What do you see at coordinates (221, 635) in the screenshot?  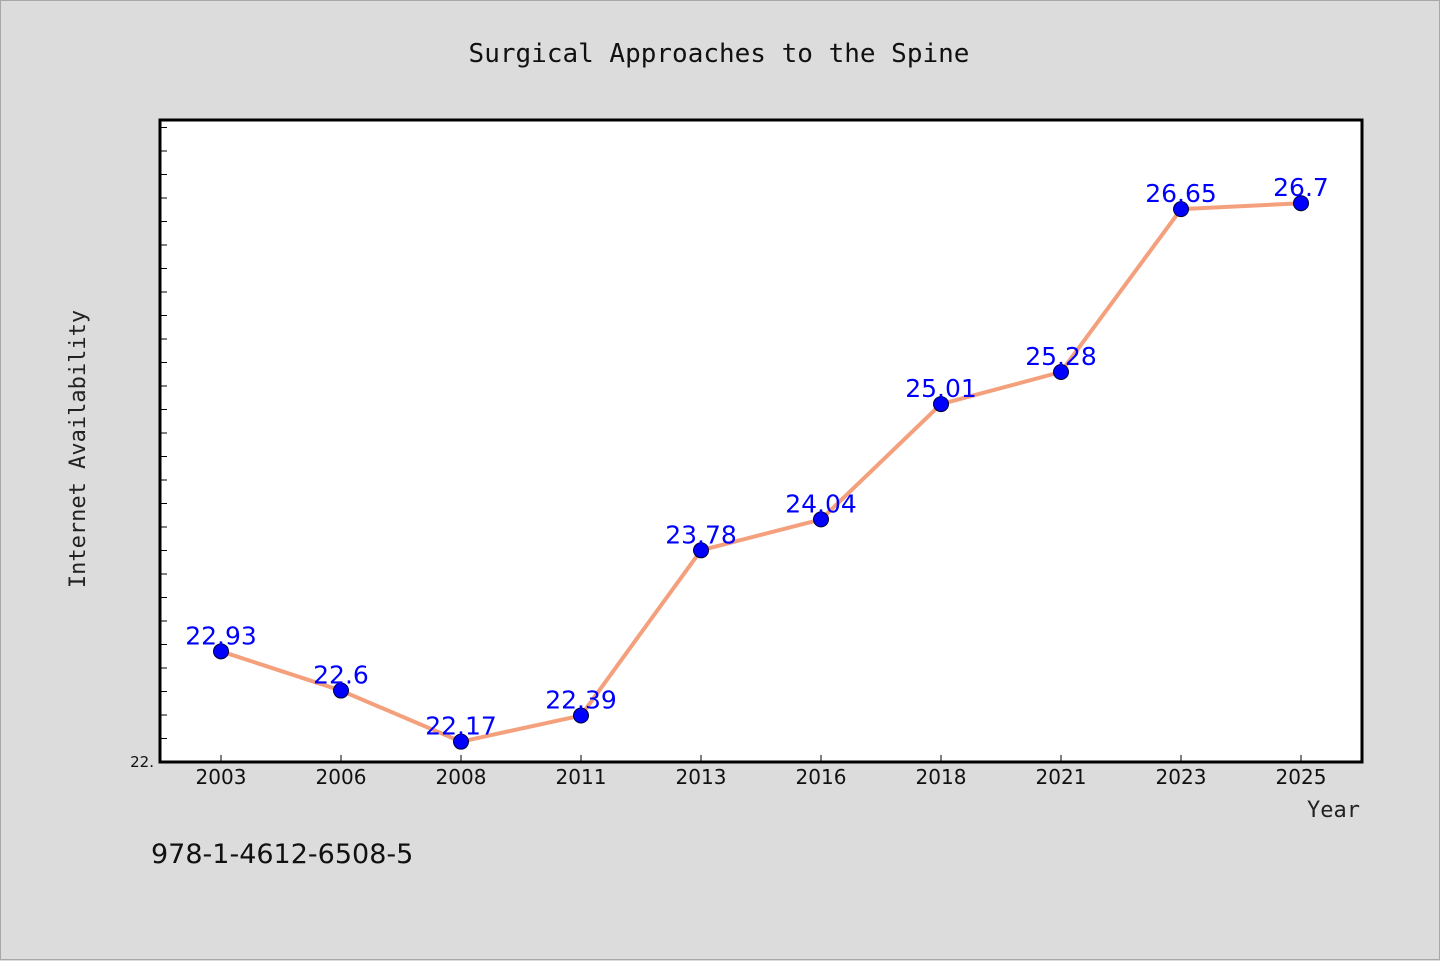 I see `data-label: 22.93` at bounding box center [221, 635].